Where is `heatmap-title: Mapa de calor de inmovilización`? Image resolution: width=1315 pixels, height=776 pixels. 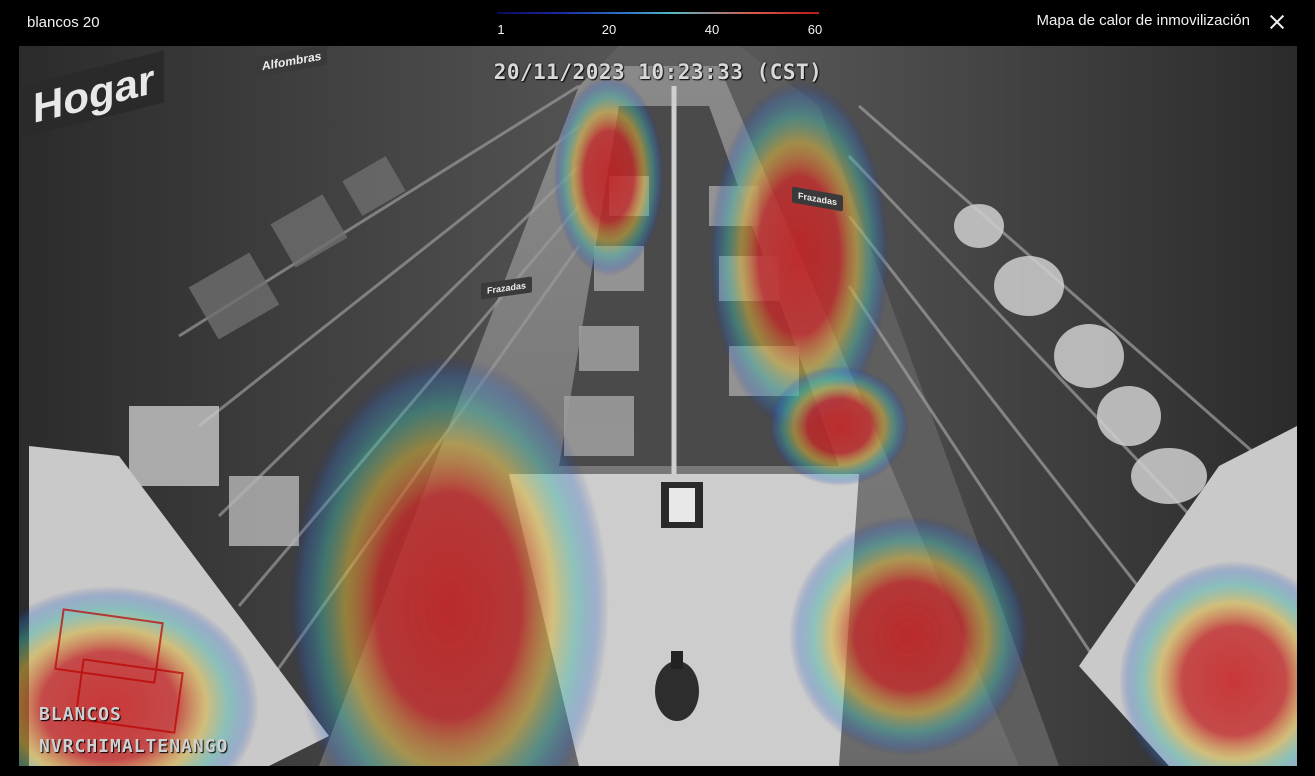
heatmap-title: Mapa de calor de inmovilización is located at coordinates (1143, 20).